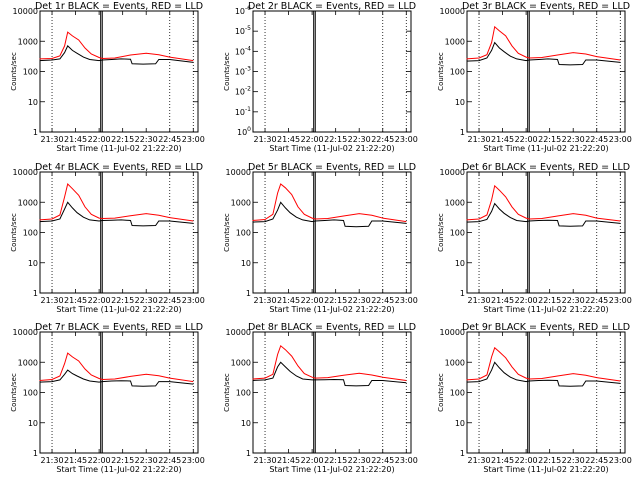  I want to click on y-tick-label: 10⁻³, so click(243, 71).